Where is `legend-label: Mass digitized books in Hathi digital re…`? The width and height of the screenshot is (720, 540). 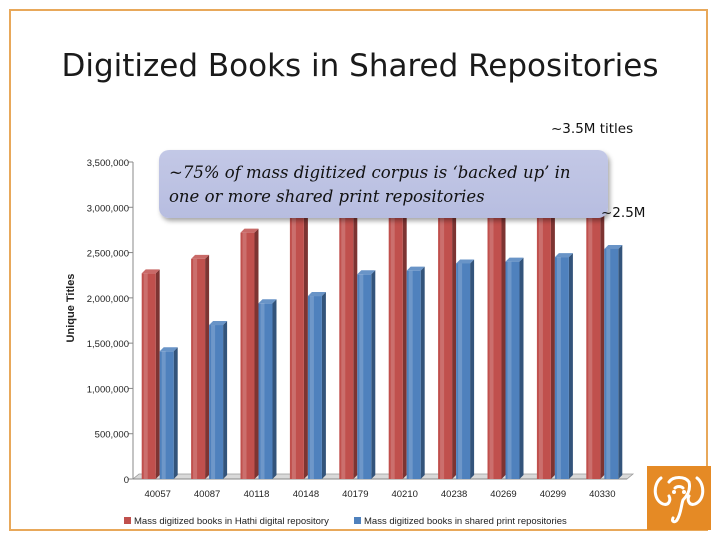
legend-label: Mass digitized books in Hathi digital re… is located at coordinates (231, 521).